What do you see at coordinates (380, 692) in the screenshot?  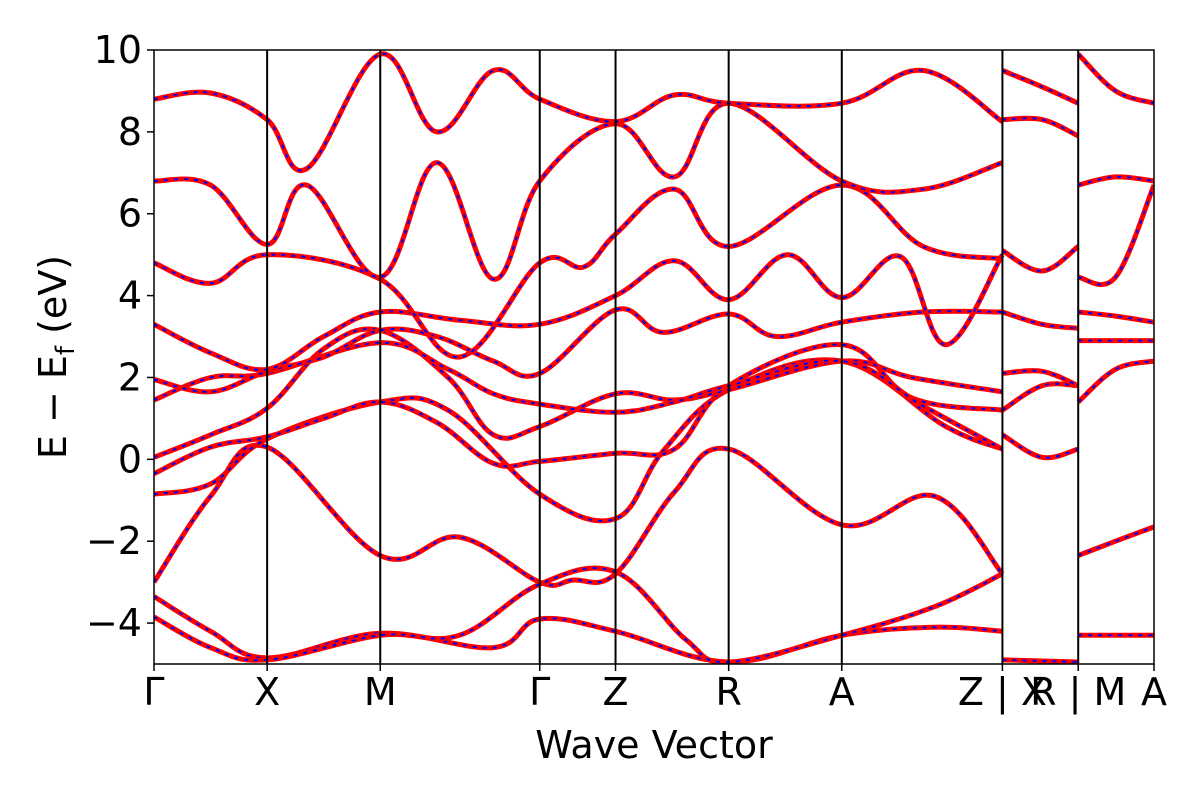 I see `x-tick-label: M` at bounding box center [380, 692].